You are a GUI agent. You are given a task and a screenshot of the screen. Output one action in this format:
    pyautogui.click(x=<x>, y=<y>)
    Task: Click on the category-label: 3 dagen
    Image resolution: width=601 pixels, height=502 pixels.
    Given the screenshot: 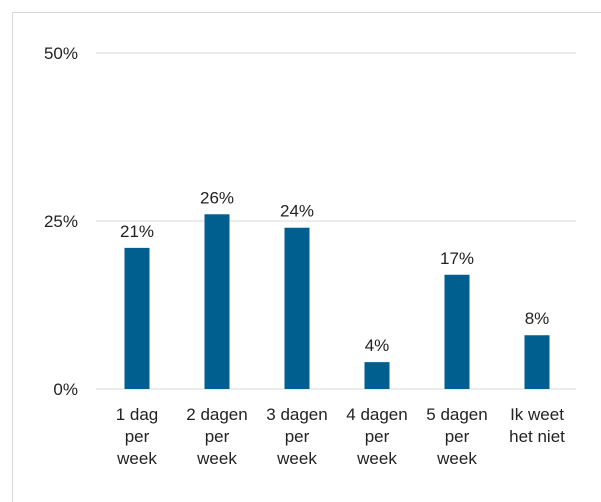 What is the action you would take?
    pyautogui.click(x=296, y=414)
    